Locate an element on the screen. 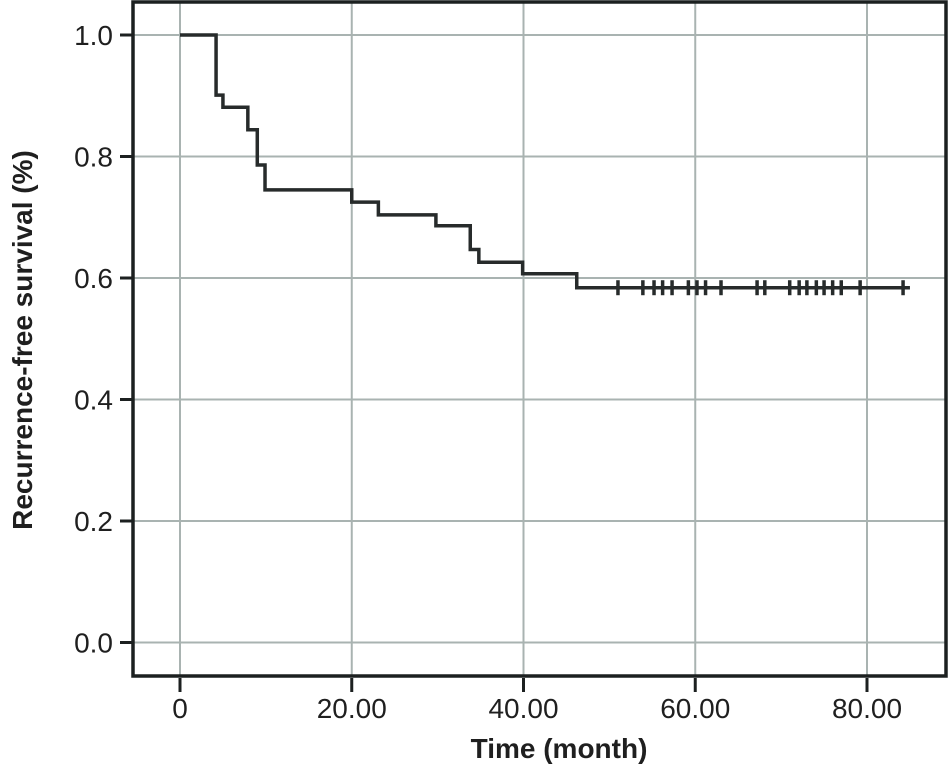 The width and height of the screenshot is (949, 769). censor-ticks is located at coordinates (760, 288).